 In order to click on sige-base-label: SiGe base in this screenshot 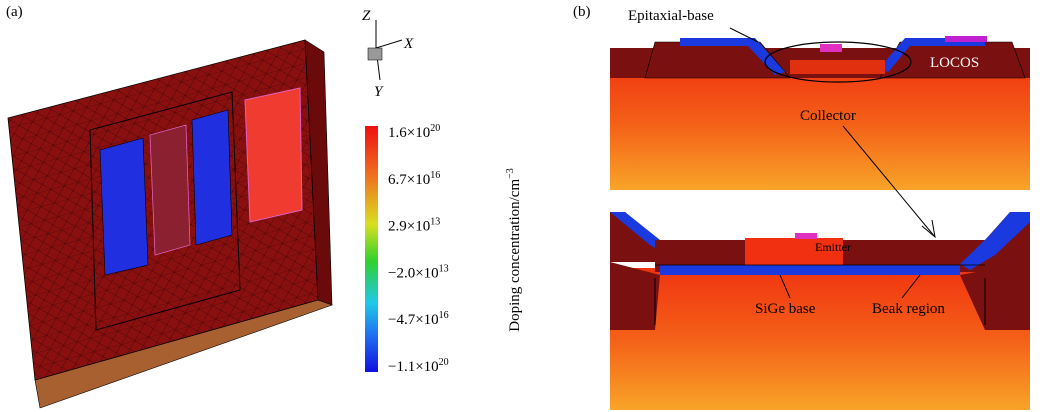, I will do `click(785, 309)`.